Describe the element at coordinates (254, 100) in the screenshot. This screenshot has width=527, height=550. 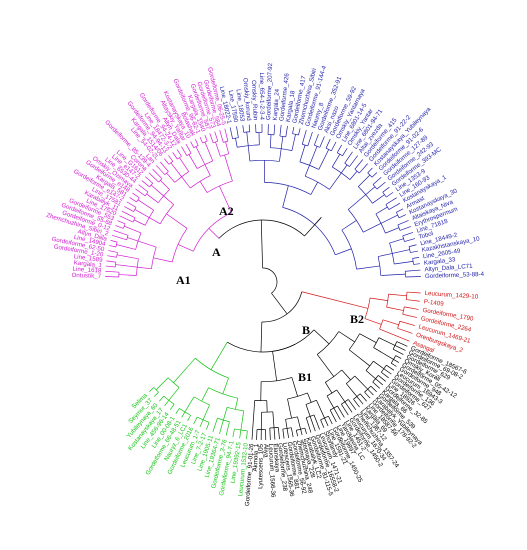
I see `leaf-label: Omskiy_Rubin` at that location.